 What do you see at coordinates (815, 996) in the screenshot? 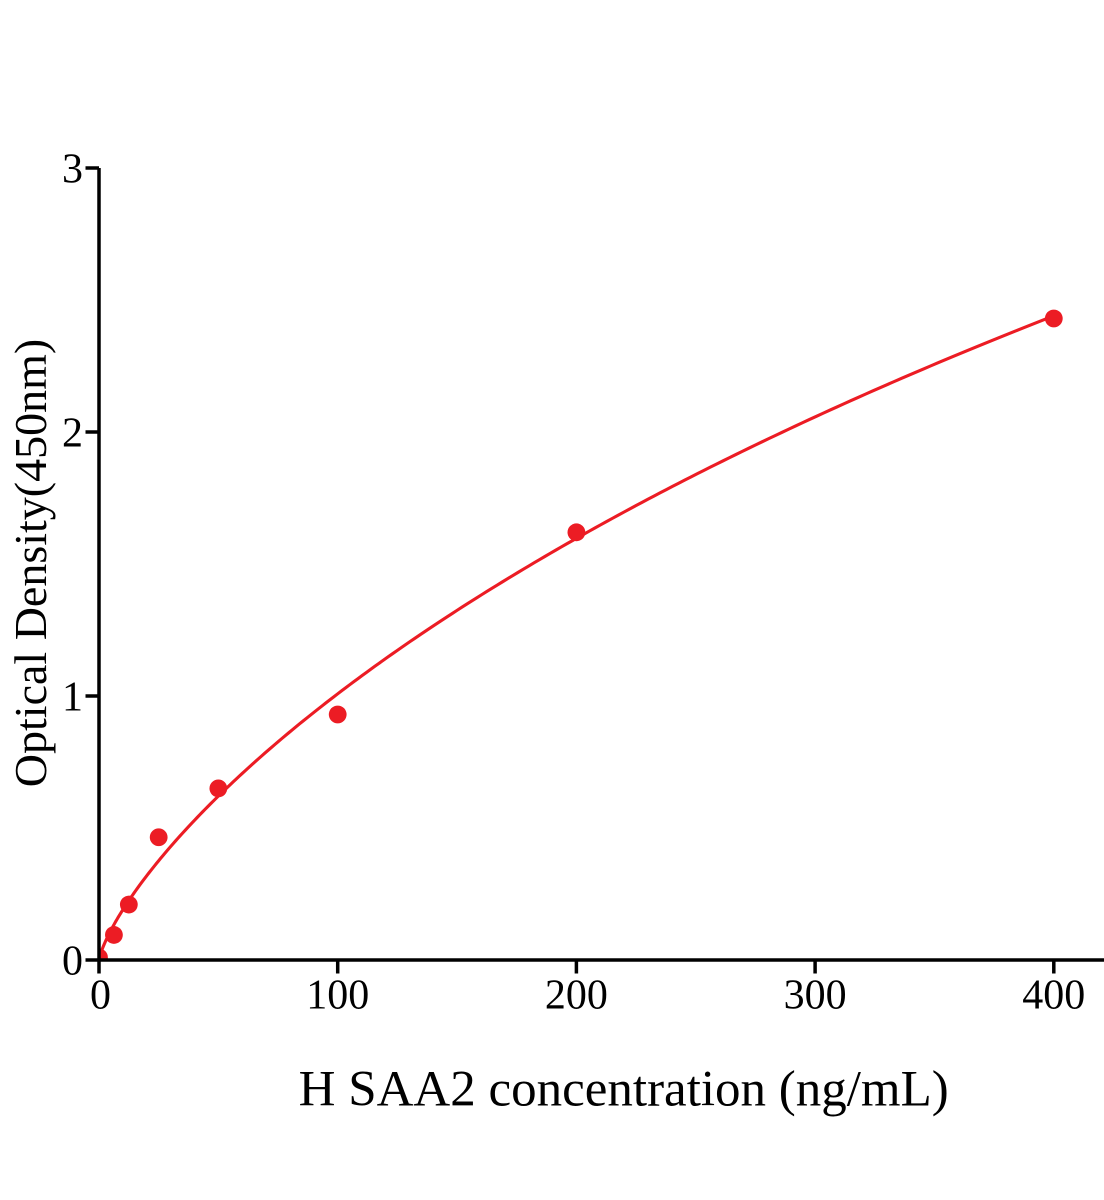
I see `x-tick-label-300: 300` at bounding box center [815, 996].